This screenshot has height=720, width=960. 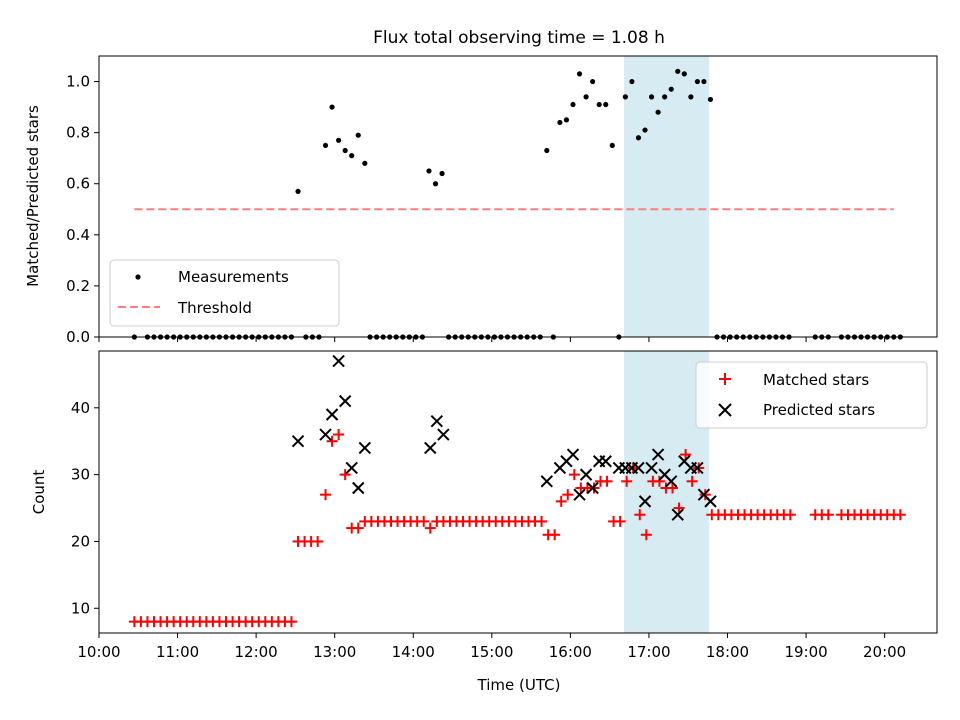 What do you see at coordinates (725, 410) in the screenshot?
I see `legend-marker-predicted` at bounding box center [725, 410].